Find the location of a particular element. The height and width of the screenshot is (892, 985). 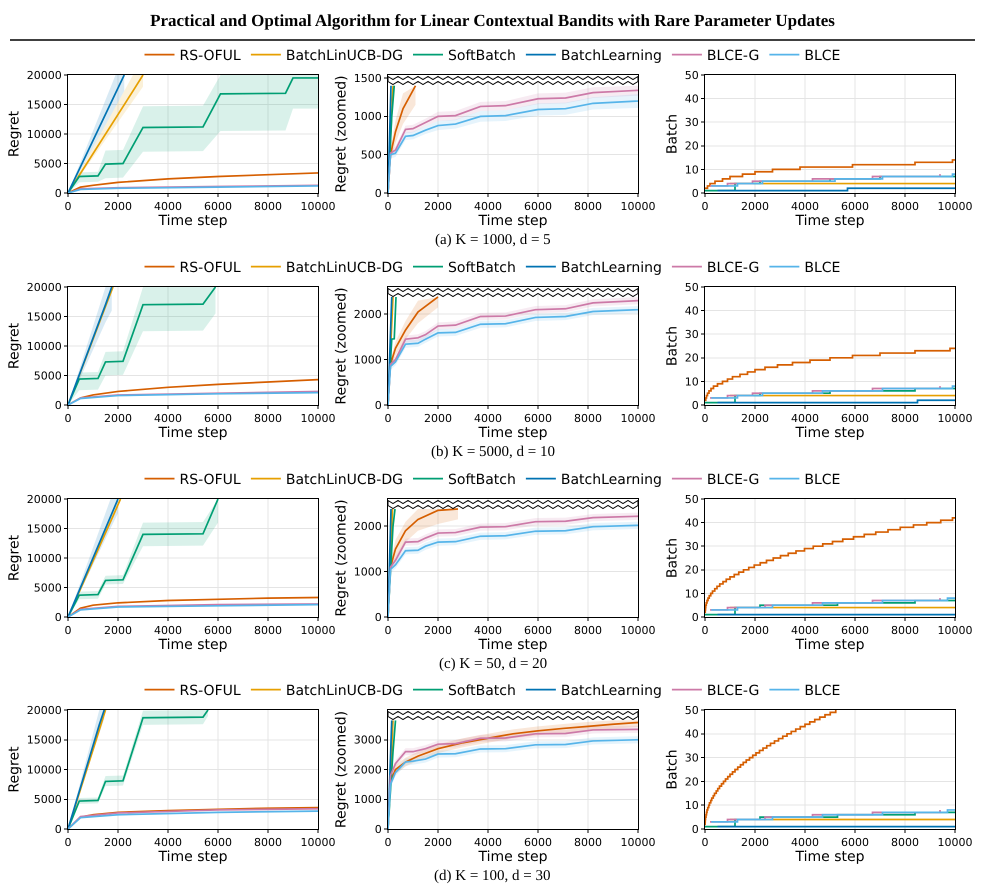

text: (c) K = 50, d = 20 is located at coordinates (493, 664).